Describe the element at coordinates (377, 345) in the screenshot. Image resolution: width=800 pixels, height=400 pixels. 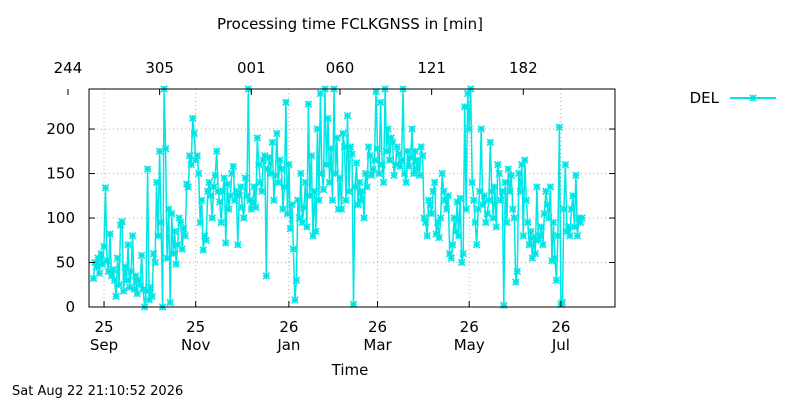
I see `x-tick-label-month: Mar` at that location.